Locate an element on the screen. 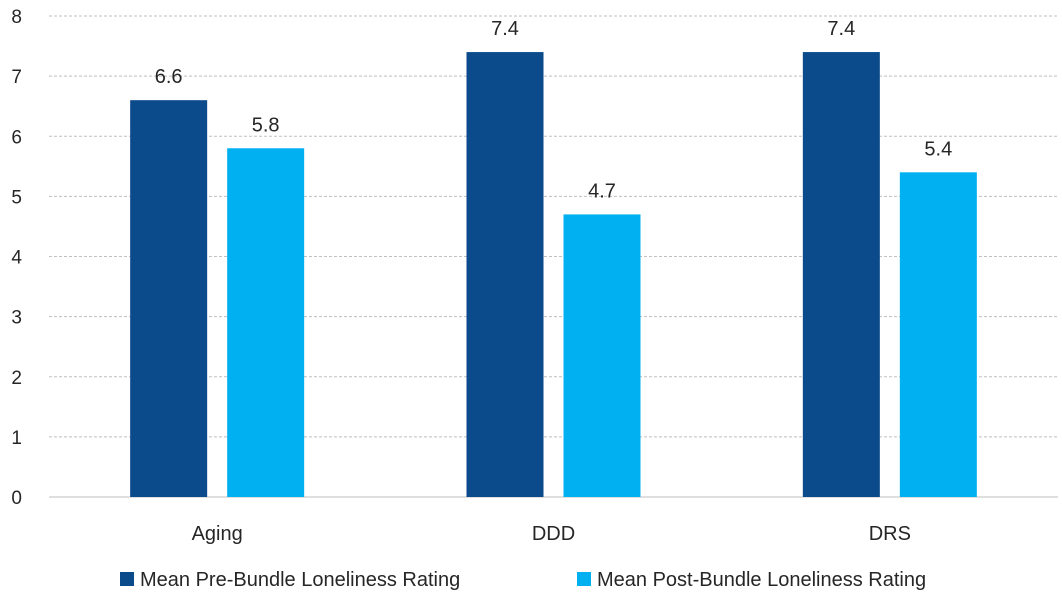 This screenshot has width=1062, height=600. data-label: 5.4 is located at coordinates (938, 149).